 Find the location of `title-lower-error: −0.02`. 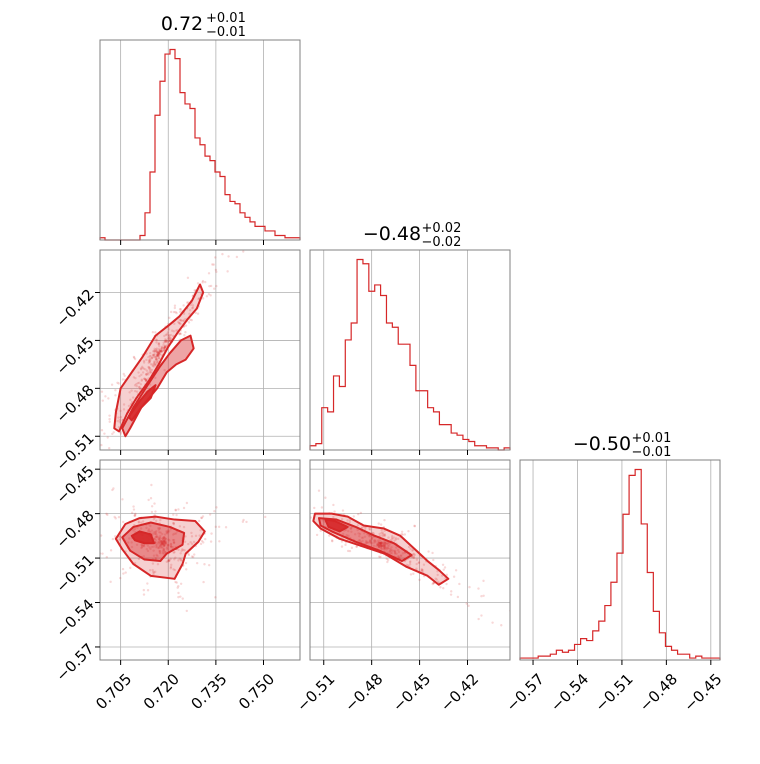

title-lower-error: −0.02 is located at coordinates (442, 242).